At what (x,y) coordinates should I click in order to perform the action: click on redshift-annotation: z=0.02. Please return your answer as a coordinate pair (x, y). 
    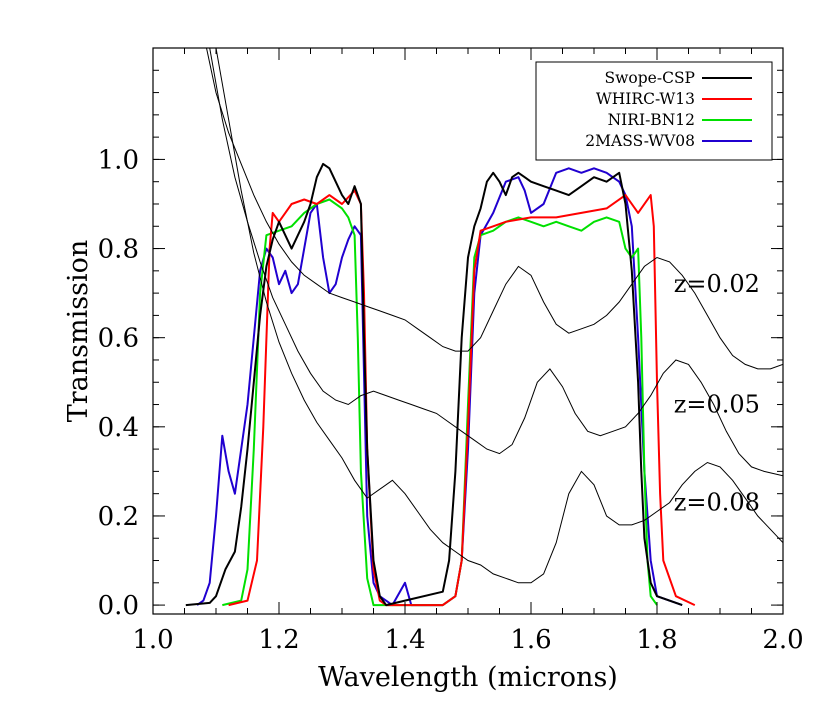
    Looking at the image, I should click on (717, 284).